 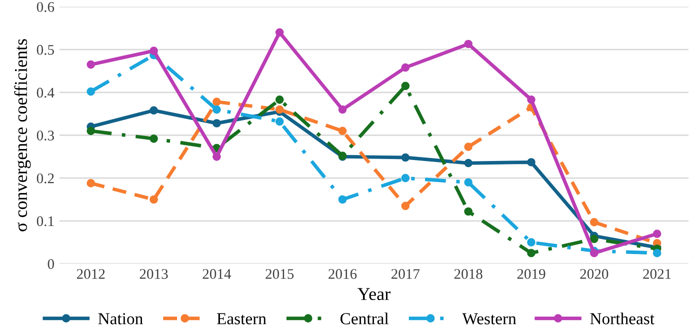 What do you see at coordinates (90, 274) in the screenshot?
I see `x-tick-label: 2012` at bounding box center [90, 274].